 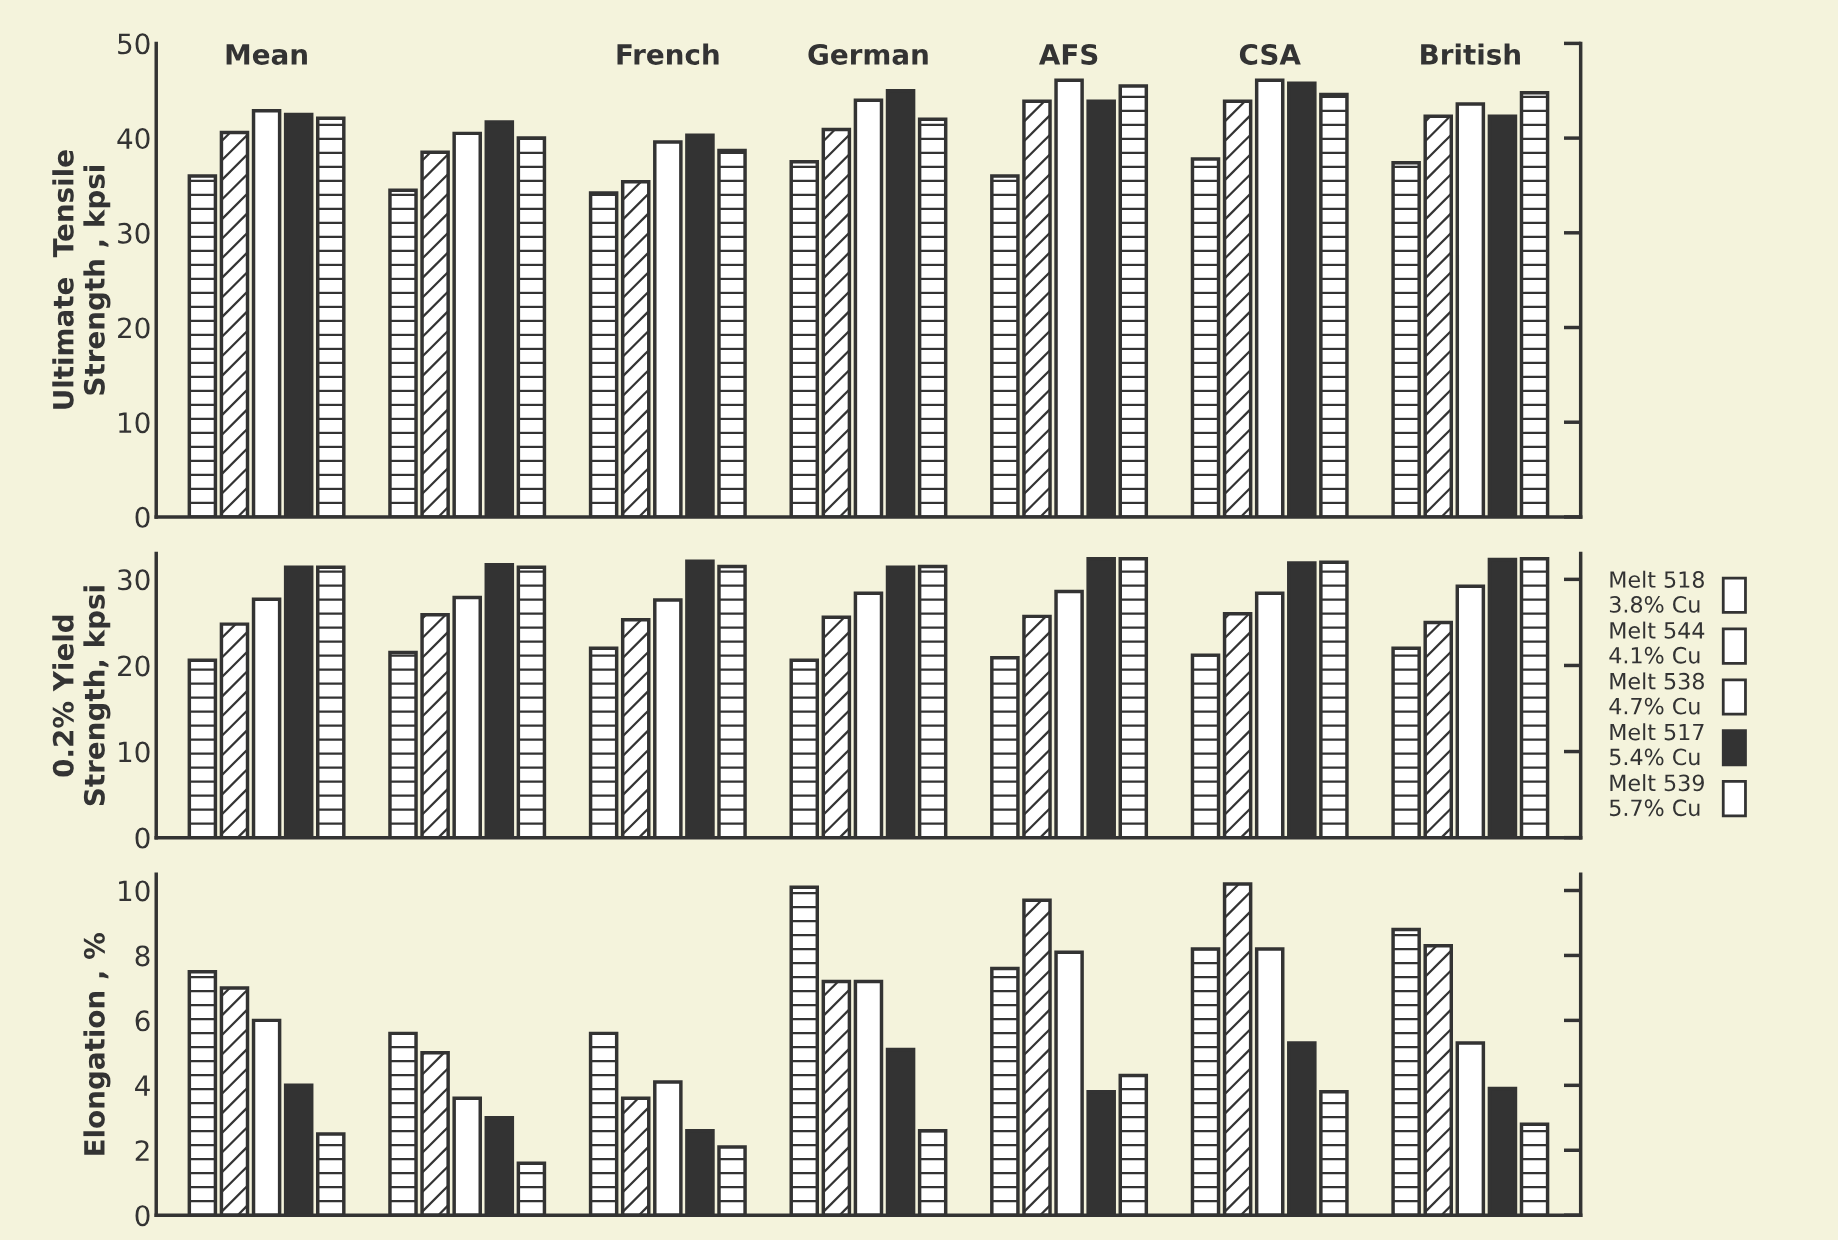 I want to click on x-tick-label: German, so click(x=868, y=54).